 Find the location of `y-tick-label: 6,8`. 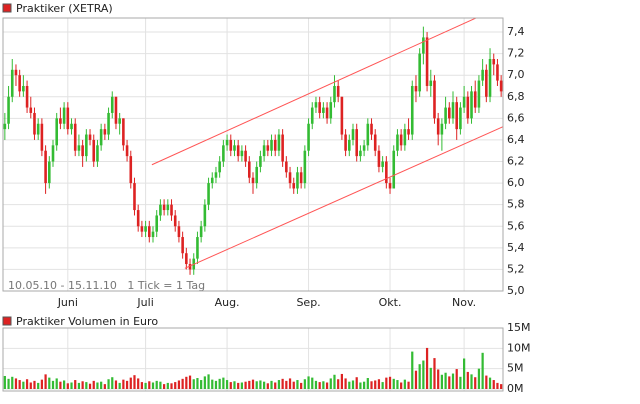

y-tick-label: 6,8 is located at coordinates (516, 96).